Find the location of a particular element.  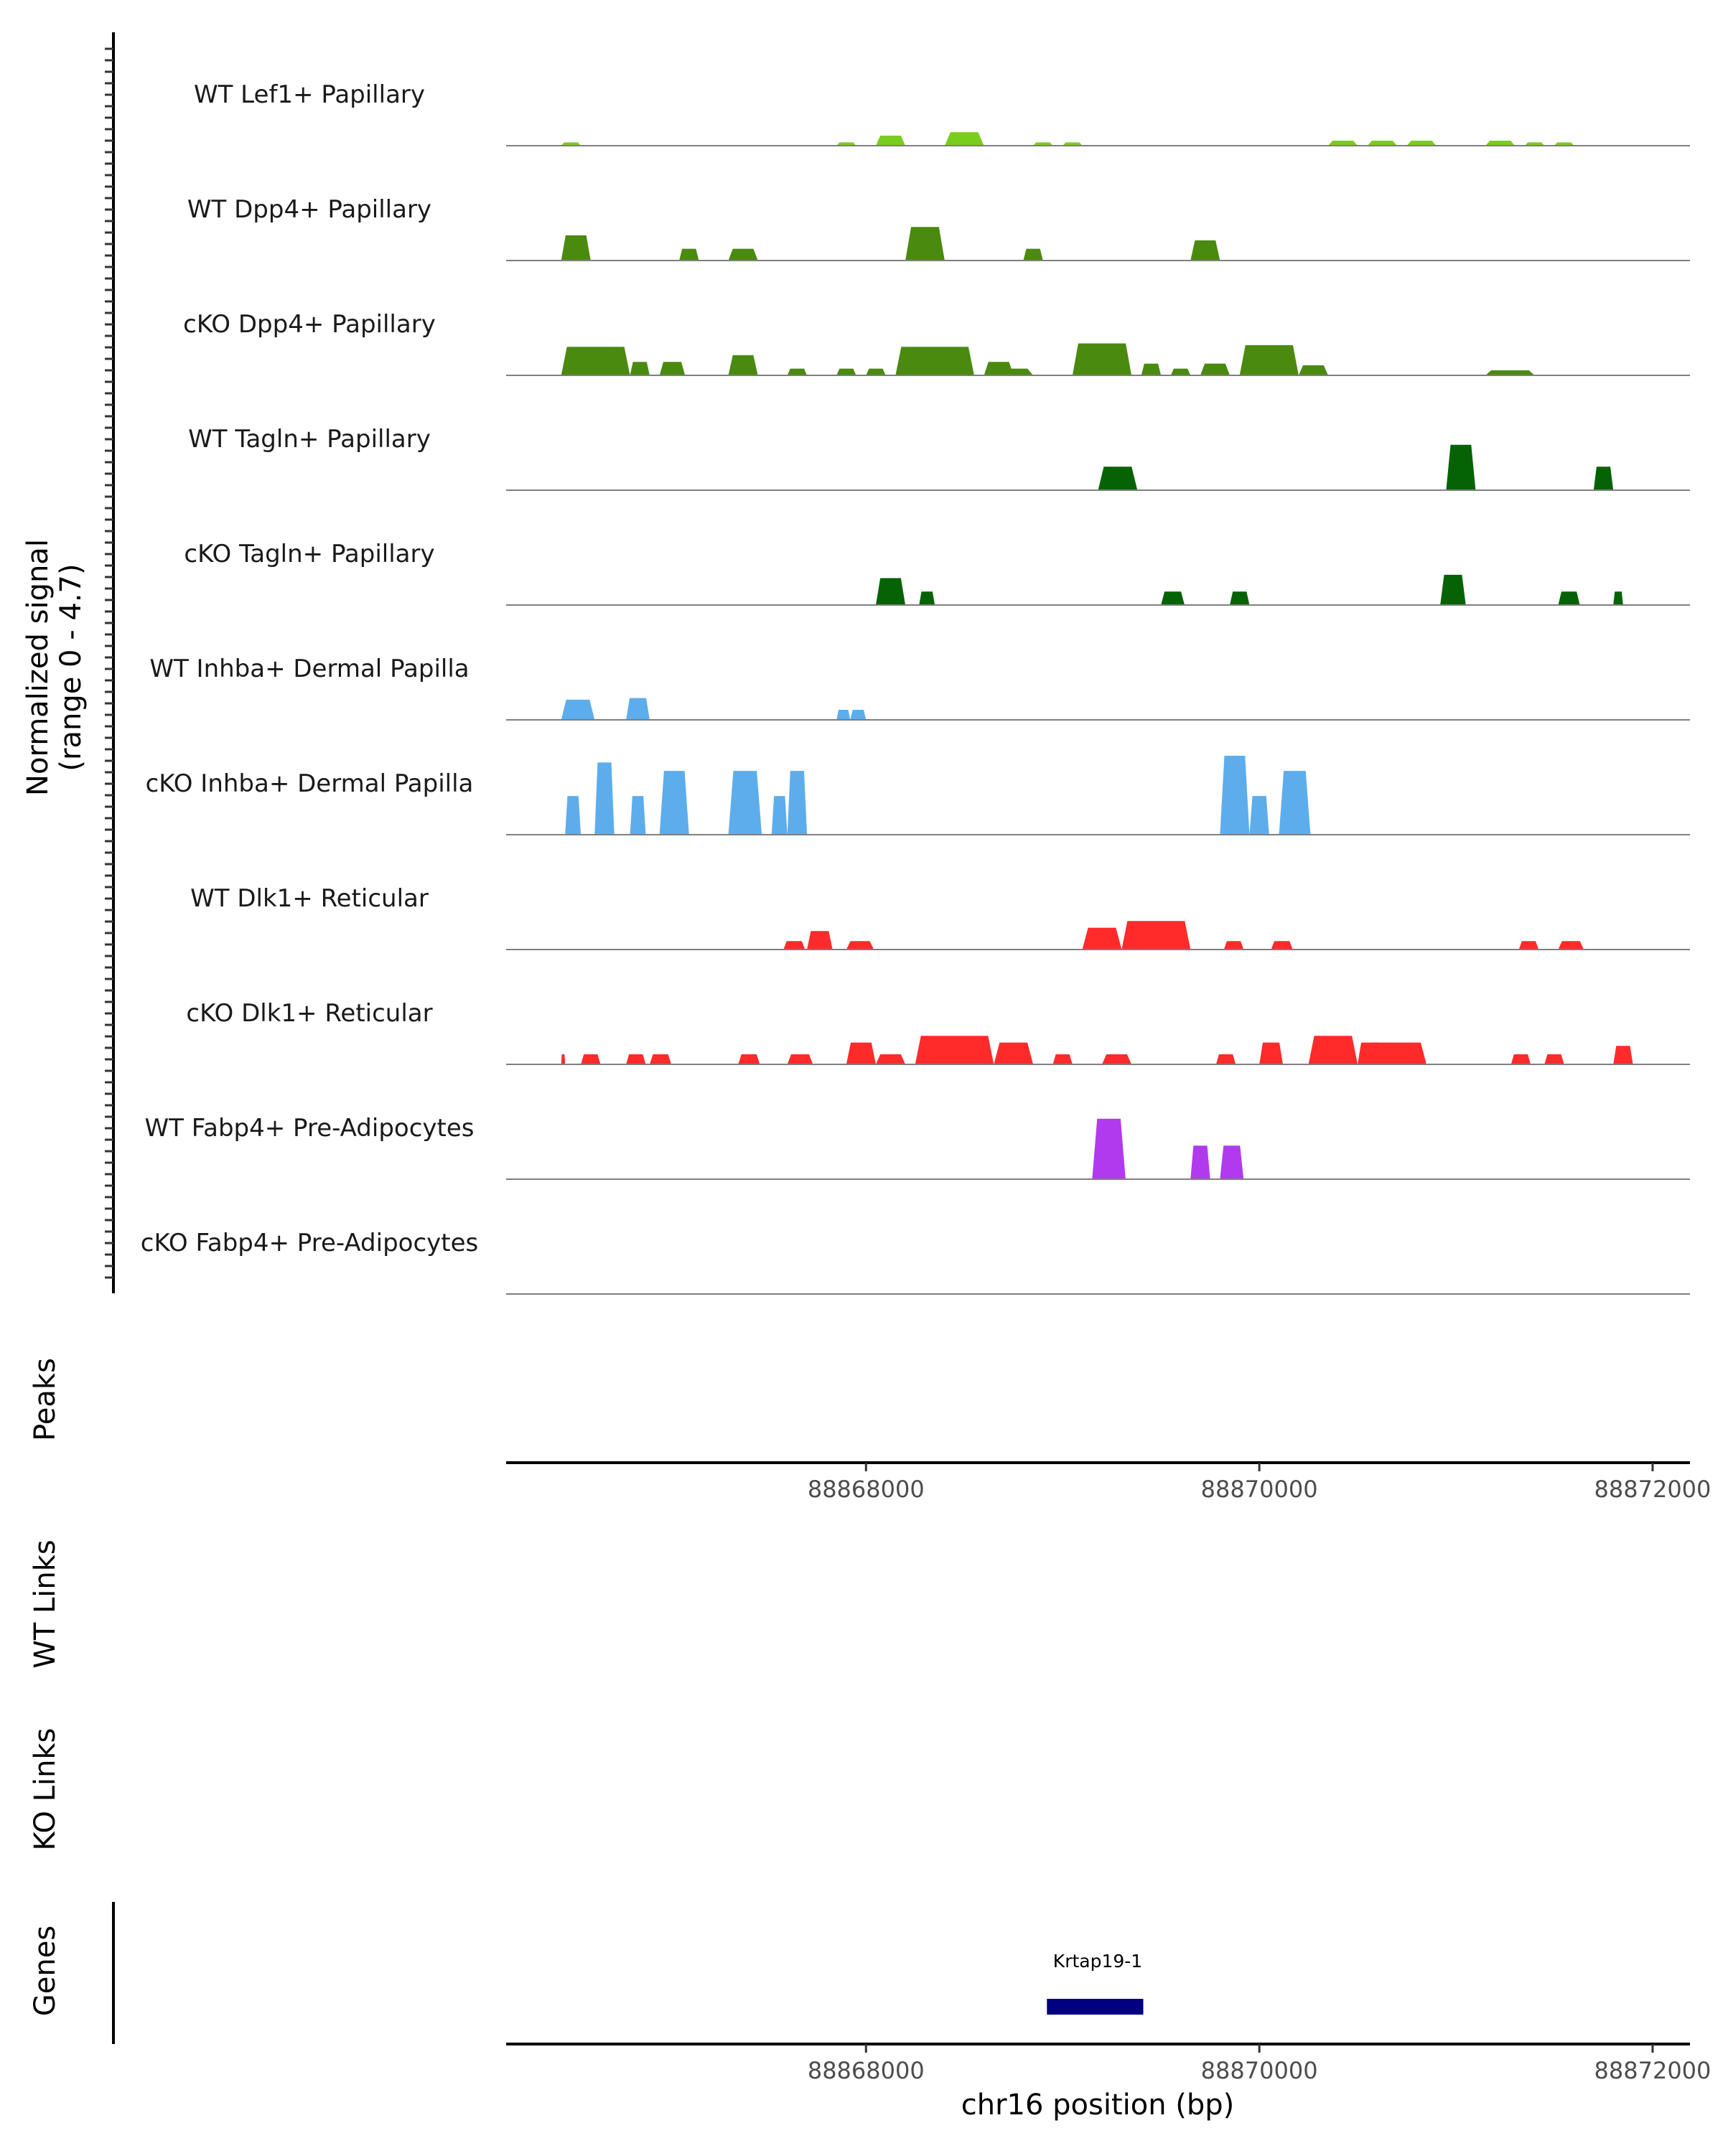

track-label: WT Tagln+ Papillary is located at coordinates (309, 439).